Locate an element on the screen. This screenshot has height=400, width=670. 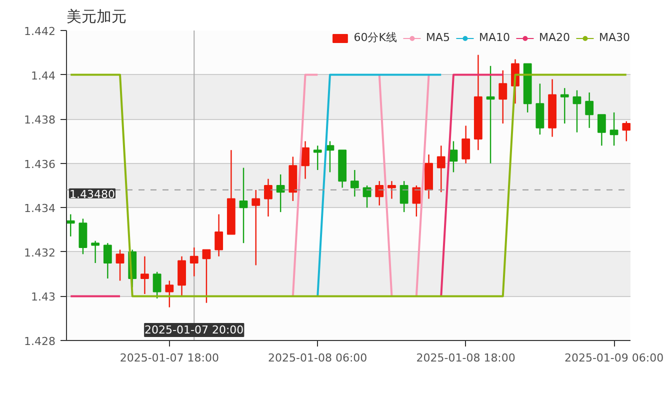
legend-label: 60分K线 is located at coordinates (375, 37).